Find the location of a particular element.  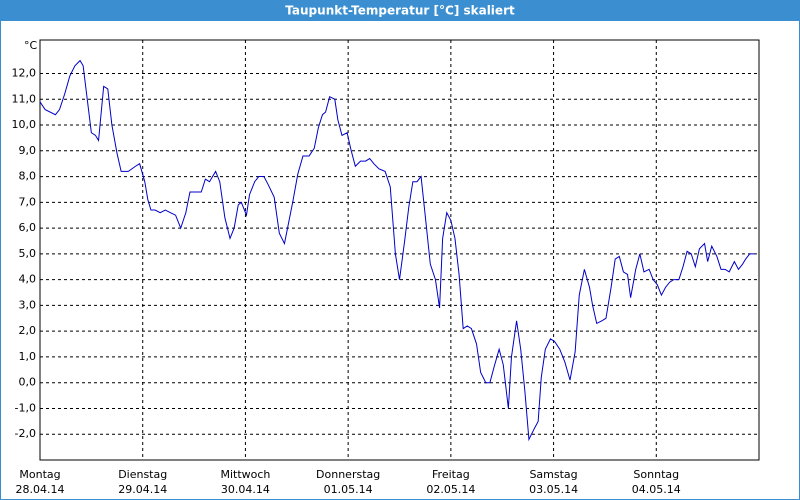

x-tick-label: Dienstag is located at coordinates (142, 474).